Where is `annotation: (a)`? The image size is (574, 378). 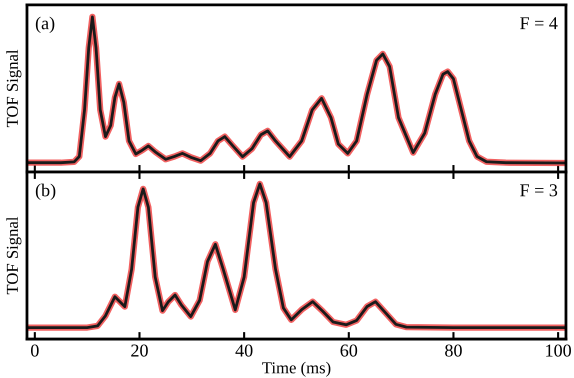 annotation: (a) is located at coordinates (45, 24).